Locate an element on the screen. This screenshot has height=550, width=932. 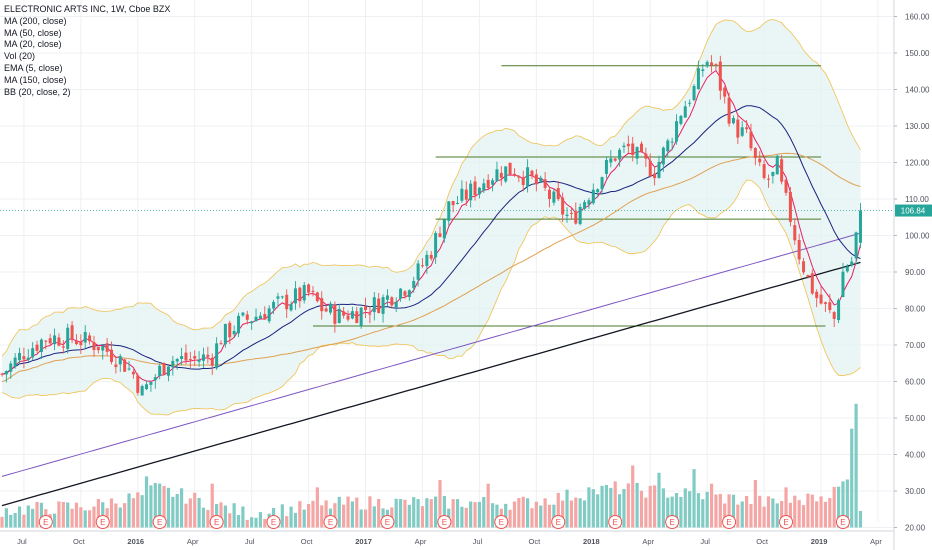
legend-indicator: MA (20, close) is located at coordinates (33, 44).